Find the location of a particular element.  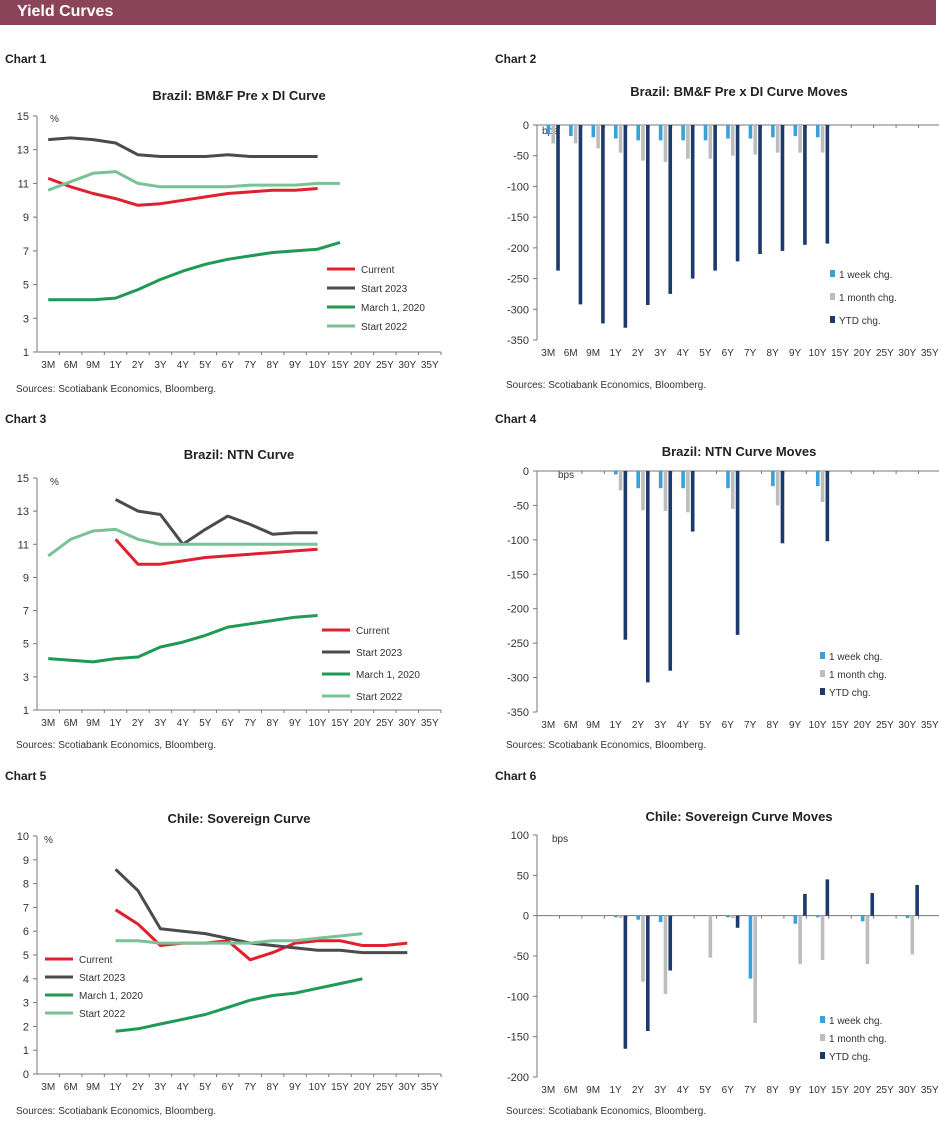

y-tick-label: 50 is located at coordinates (523, 876).